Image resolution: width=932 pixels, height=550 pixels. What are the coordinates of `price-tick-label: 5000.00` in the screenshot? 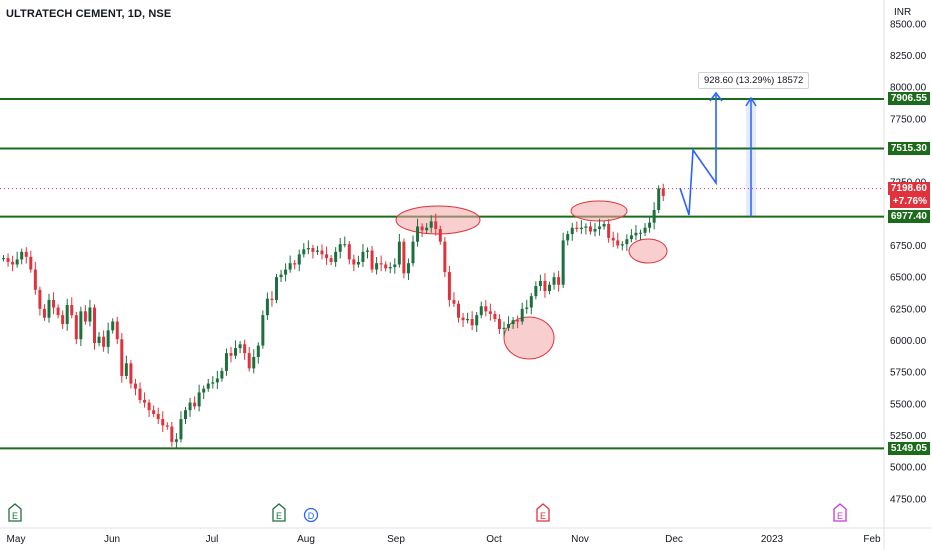 It's located at (908, 468).